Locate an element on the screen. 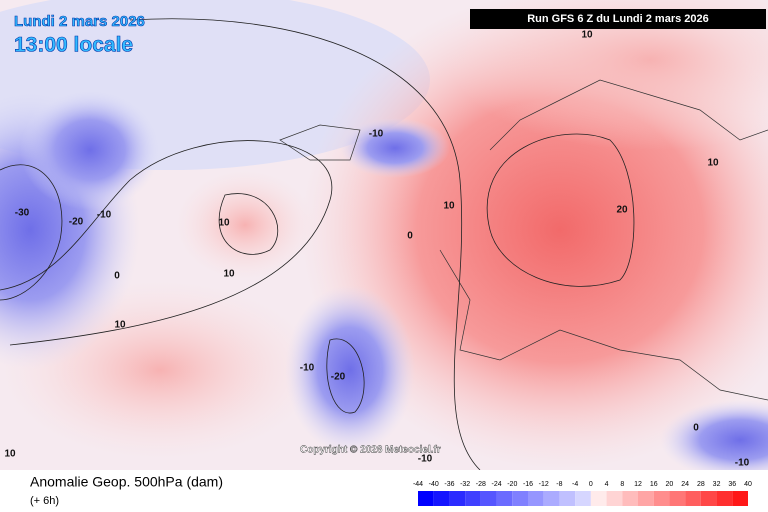  scale-tick-label: 0 is located at coordinates (591, 484).